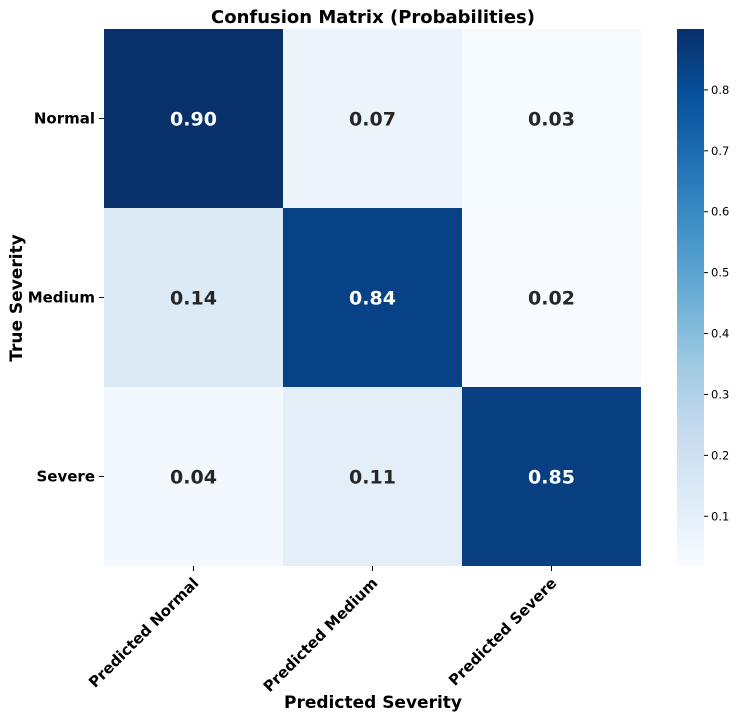 The image size is (740, 720). Describe the element at coordinates (720, 90) in the screenshot. I see `colorbar-tick-label: 0.8` at that location.